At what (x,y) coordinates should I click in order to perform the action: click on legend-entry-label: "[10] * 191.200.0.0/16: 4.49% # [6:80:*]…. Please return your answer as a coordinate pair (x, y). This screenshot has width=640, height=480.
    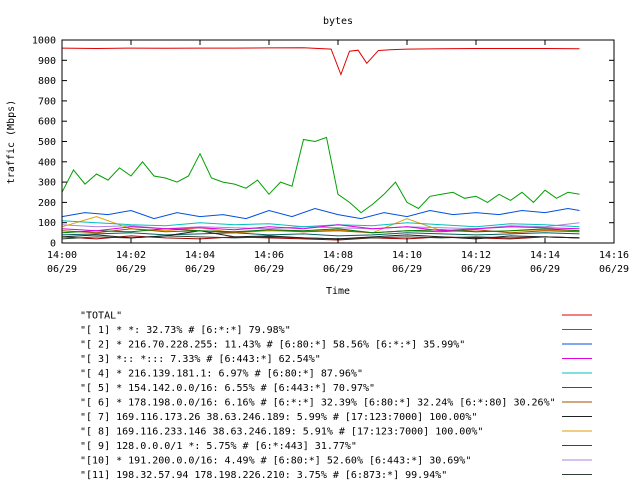
    Looking at the image, I should click on (275, 461).